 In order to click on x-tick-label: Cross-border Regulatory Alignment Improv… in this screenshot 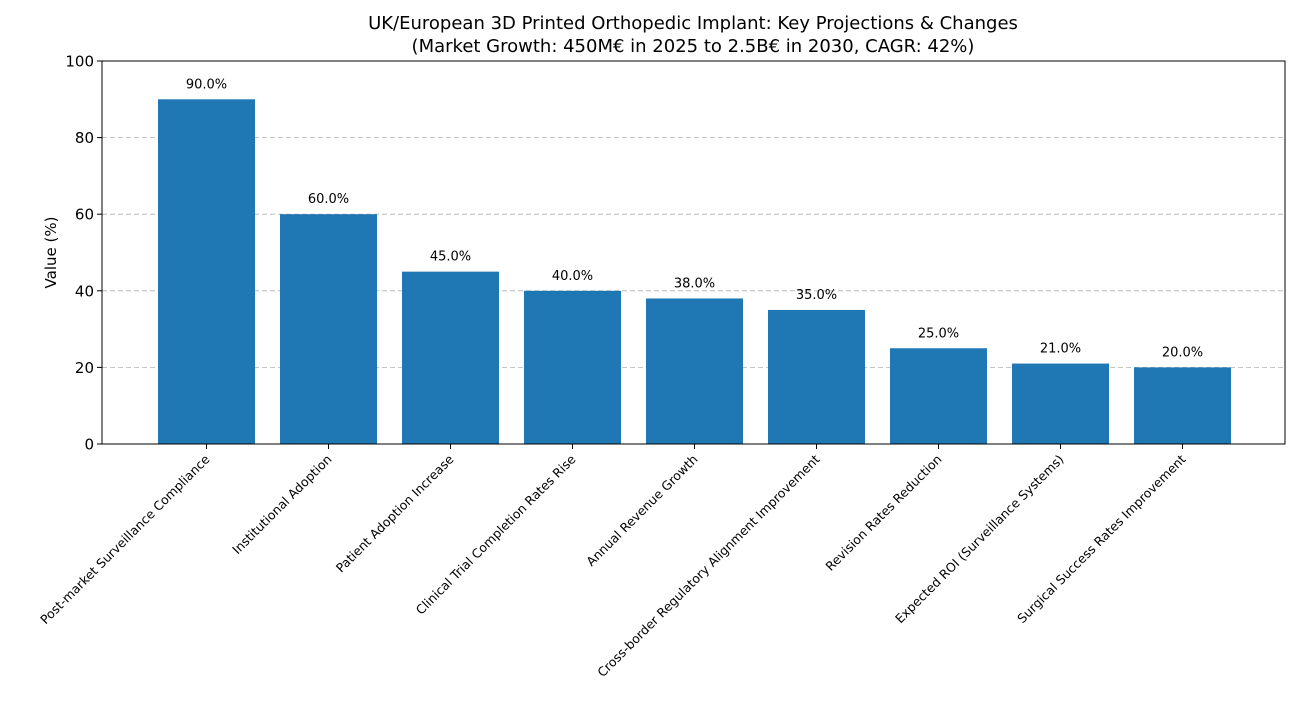, I will do `click(708, 565)`.